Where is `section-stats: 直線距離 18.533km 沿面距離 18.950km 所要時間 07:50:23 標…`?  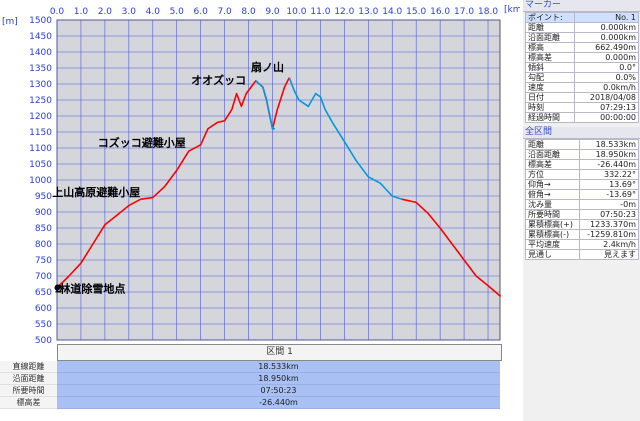 section-stats: 直線距離 18.533km 沿面距離 18.950km 所要時間 07:50:23 標… is located at coordinates (250, 385).